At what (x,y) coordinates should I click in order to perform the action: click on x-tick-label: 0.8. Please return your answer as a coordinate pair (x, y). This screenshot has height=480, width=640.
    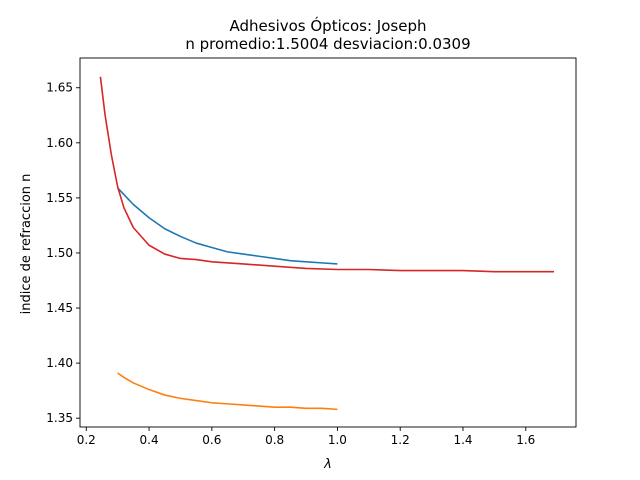
    Looking at the image, I should click on (274, 440).